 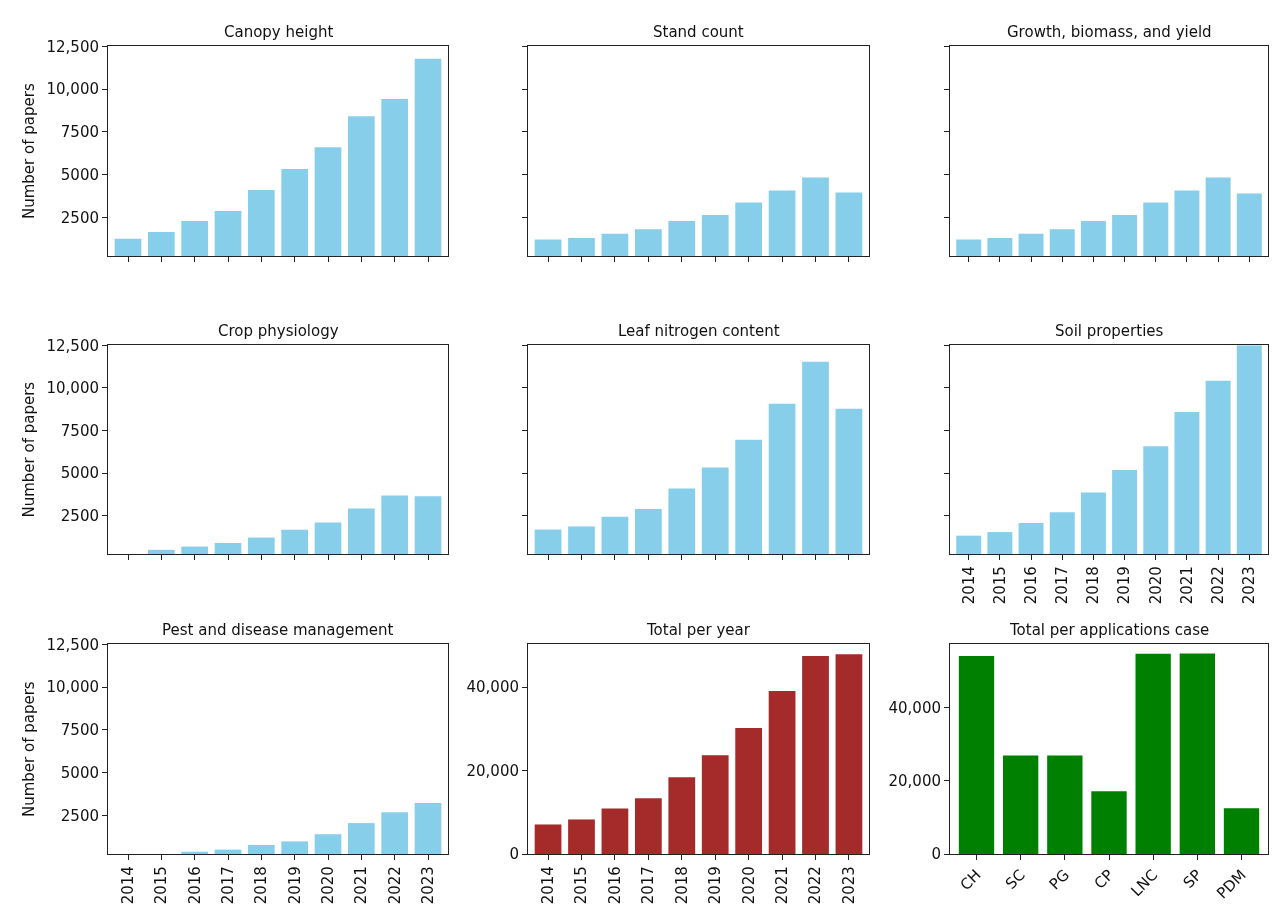 I want to click on x-tick-label: SP, so click(x=1192, y=878).